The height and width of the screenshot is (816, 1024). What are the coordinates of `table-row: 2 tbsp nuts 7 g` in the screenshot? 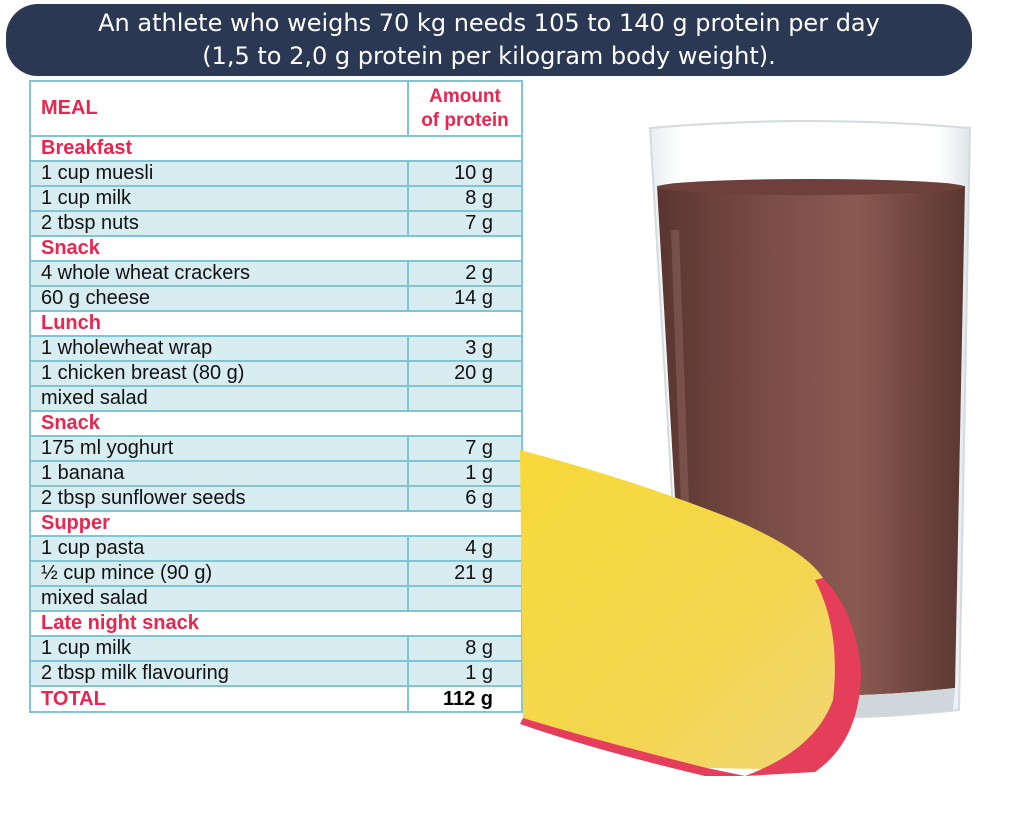 It's located at (276, 223).